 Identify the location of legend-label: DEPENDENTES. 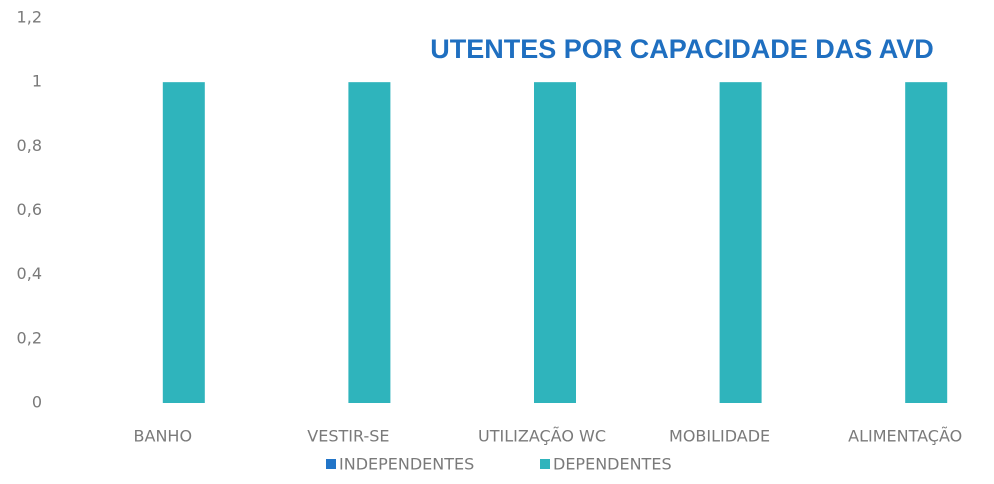
(612, 464).